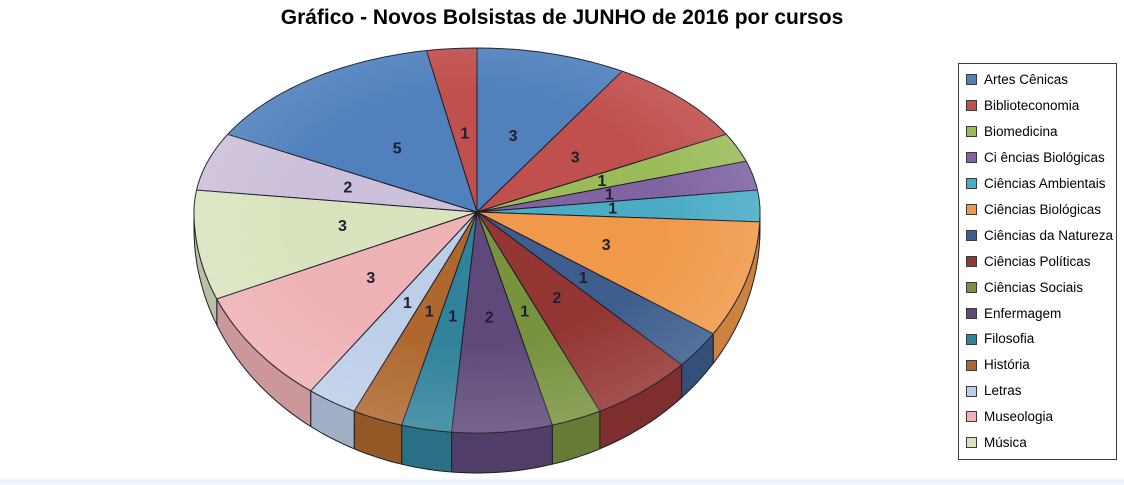 Image resolution: width=1124 pixels, height=485 pixels. Describe the element at coordinates (1045, 183) in the screenshot. I see `legend-item-label: Ciências Ambientais` at that location.